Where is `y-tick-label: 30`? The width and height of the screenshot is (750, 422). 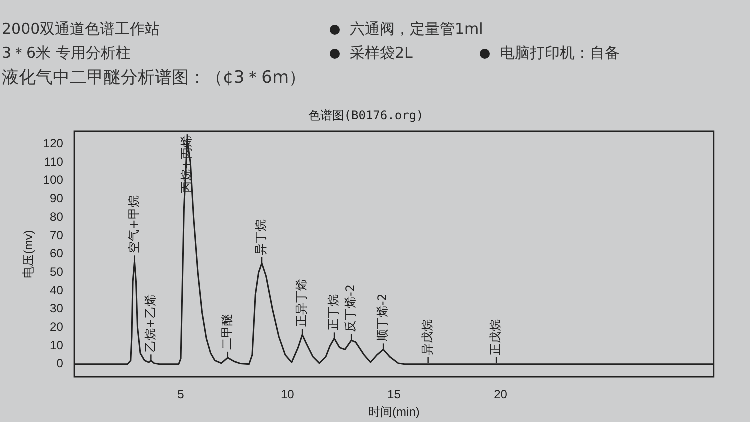
y-tick-label: 30 is located at coordinates (57, 309).